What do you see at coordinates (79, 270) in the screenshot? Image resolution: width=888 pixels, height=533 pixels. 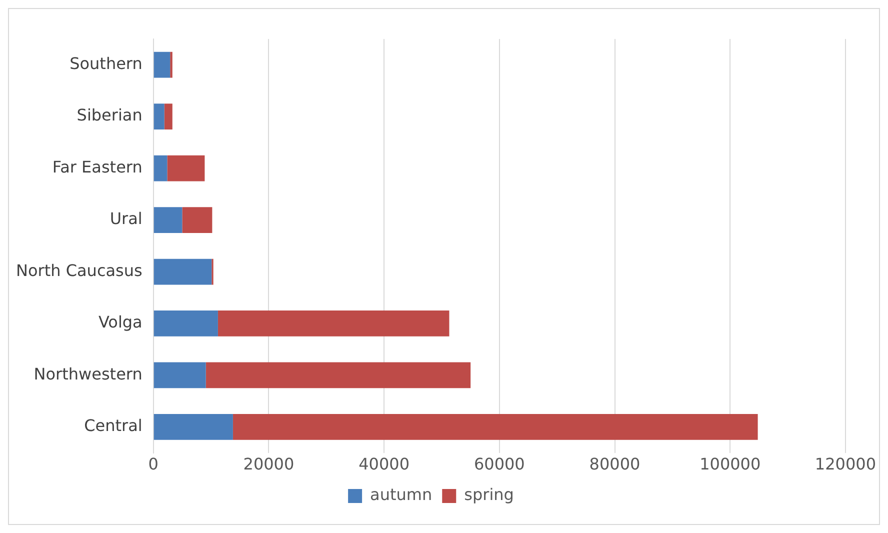 I see `y-tick-label: North Caucasus` at bounding box center [79, 270].